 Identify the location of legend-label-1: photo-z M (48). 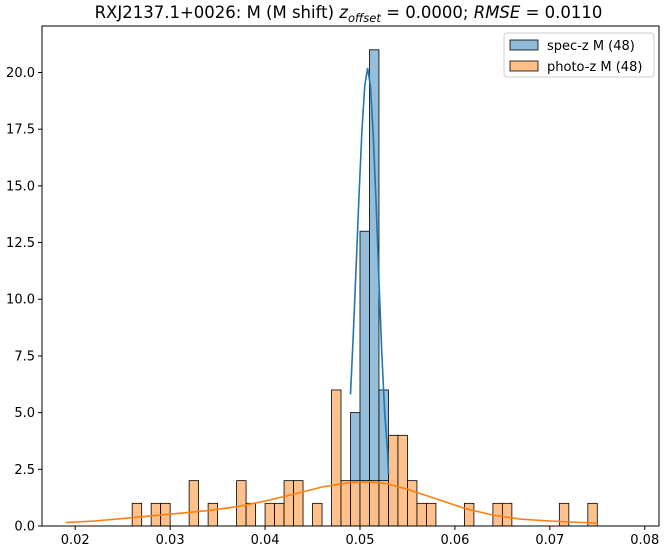
(594, 67).